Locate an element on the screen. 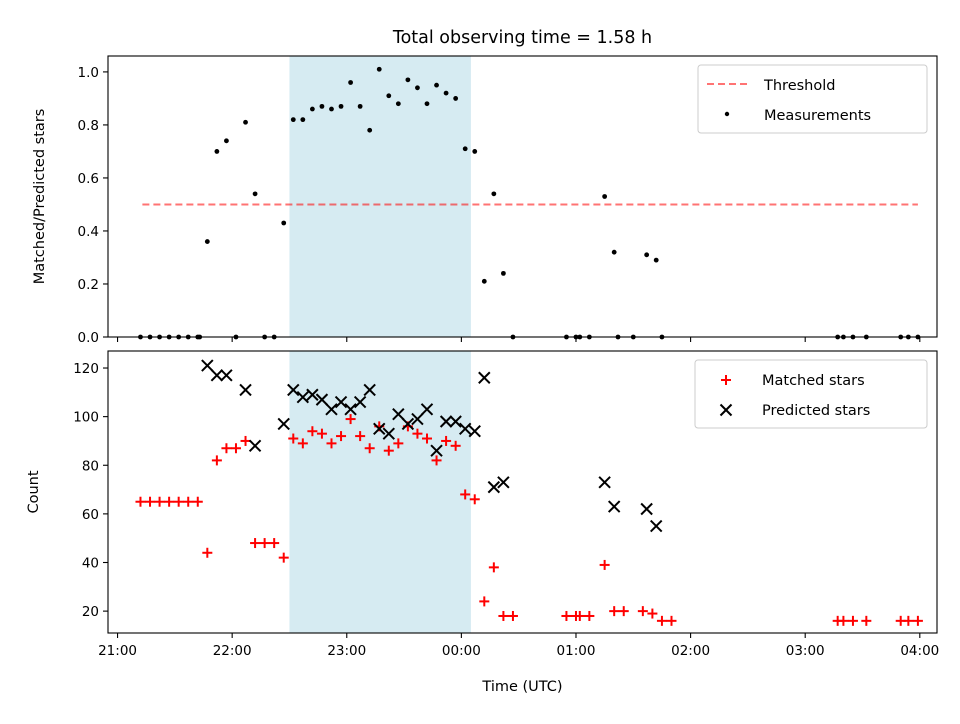 The image size is (960, 724). legend-predicted-label: Predicted stars is located at coordinates (816, 411).